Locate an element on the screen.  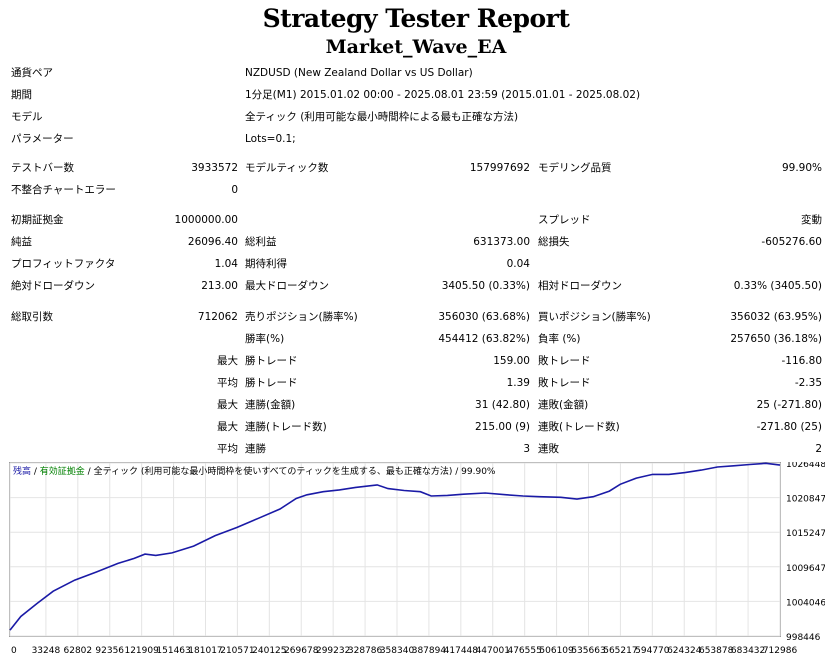
parameters-value: Lots=0.1; is located at coordinates (270, 139).